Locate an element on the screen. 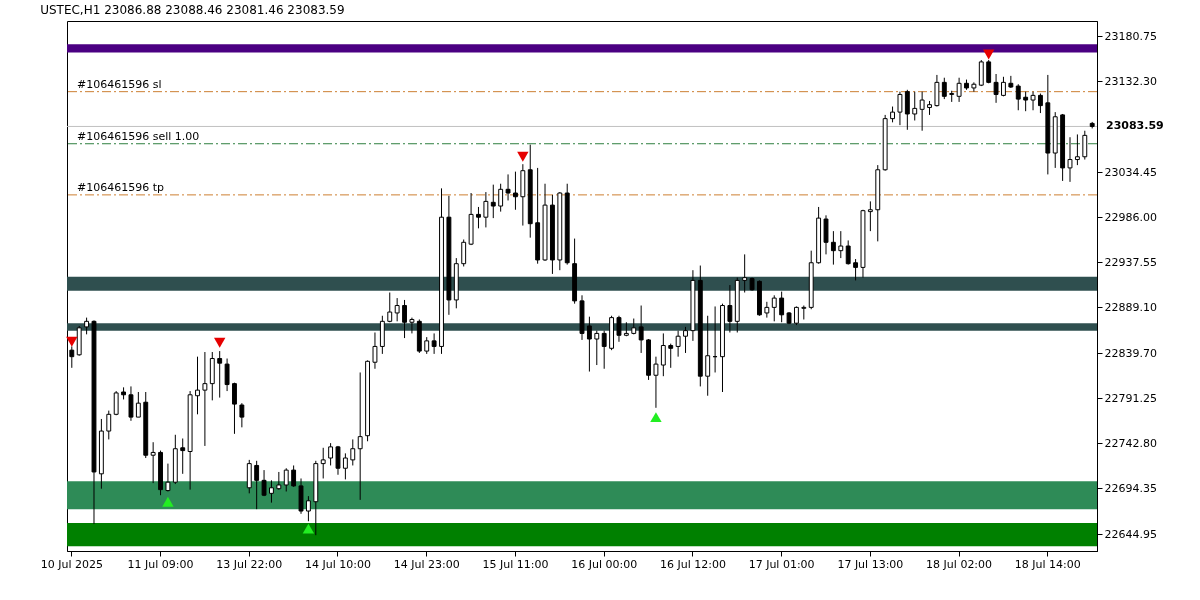  x-tick-label: 14 Jul 23:00 is located at coordinates (426, 564).